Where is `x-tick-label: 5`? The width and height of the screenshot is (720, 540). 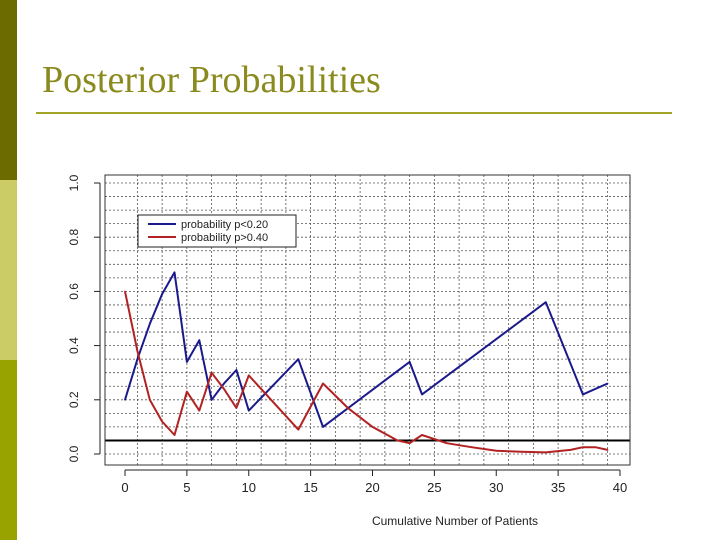
x-tick-label: 5 is located at coordinates (186, 487).